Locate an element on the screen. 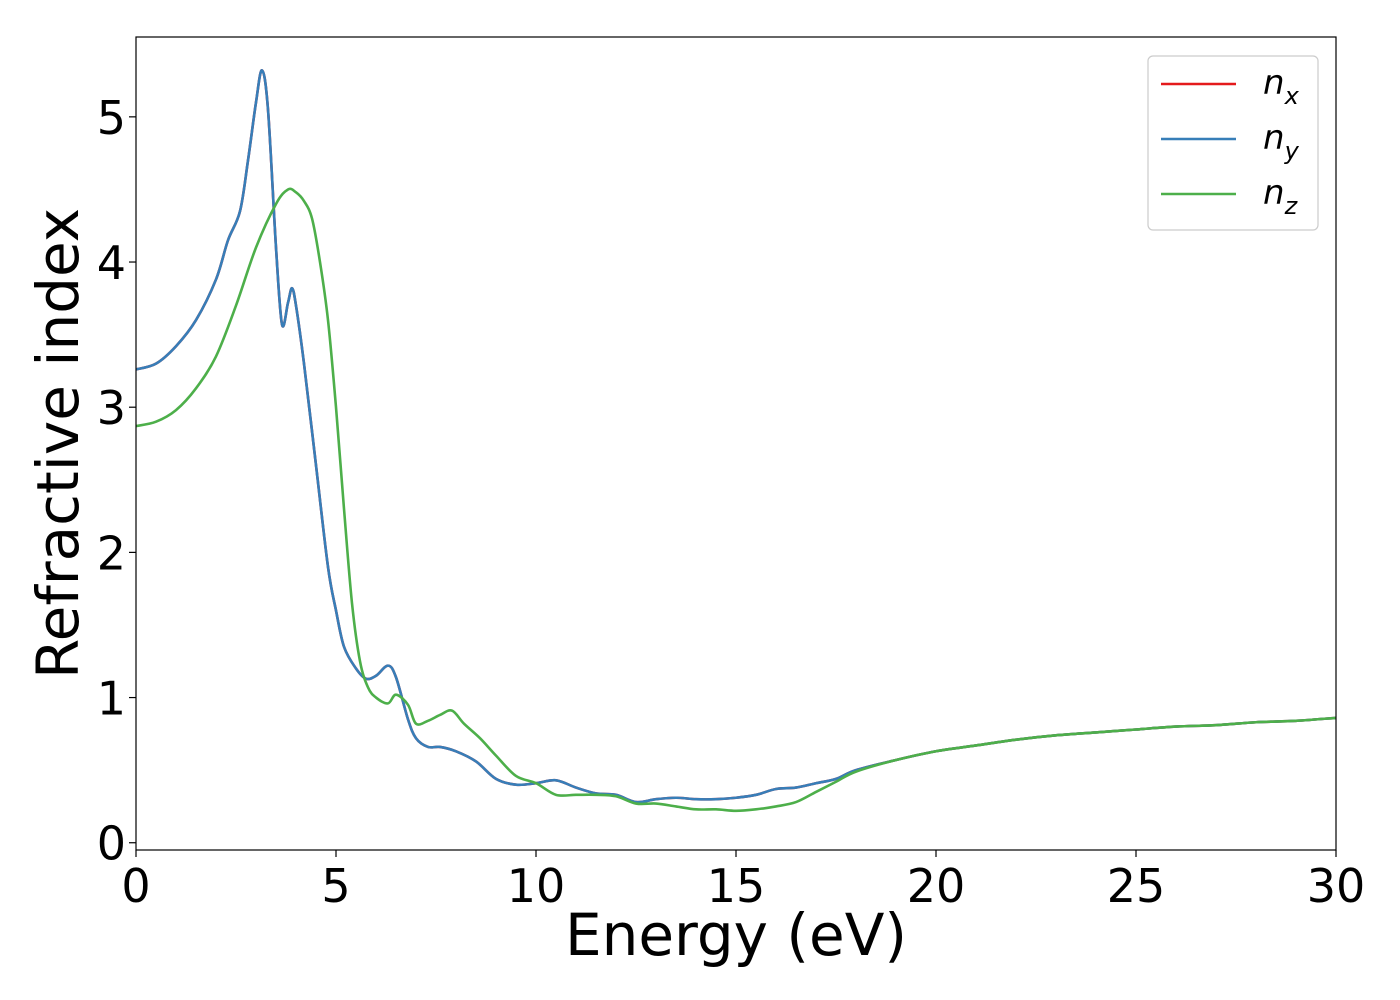  x-tick-label: 30 is located at coordinates (1336, 886).